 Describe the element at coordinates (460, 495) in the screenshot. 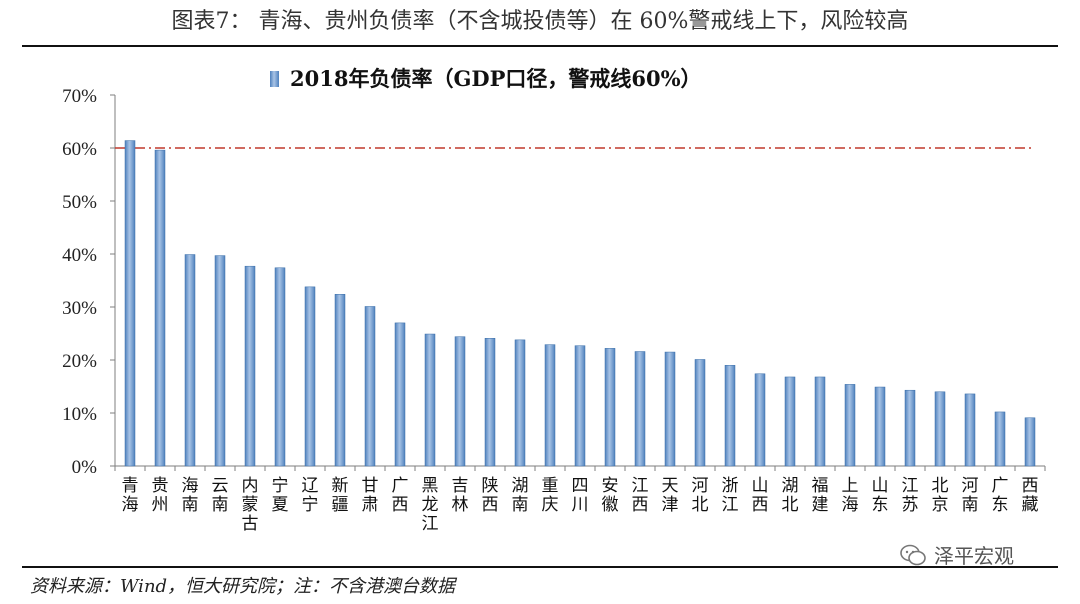

I see `x-tick-label: 吉林` at that location.